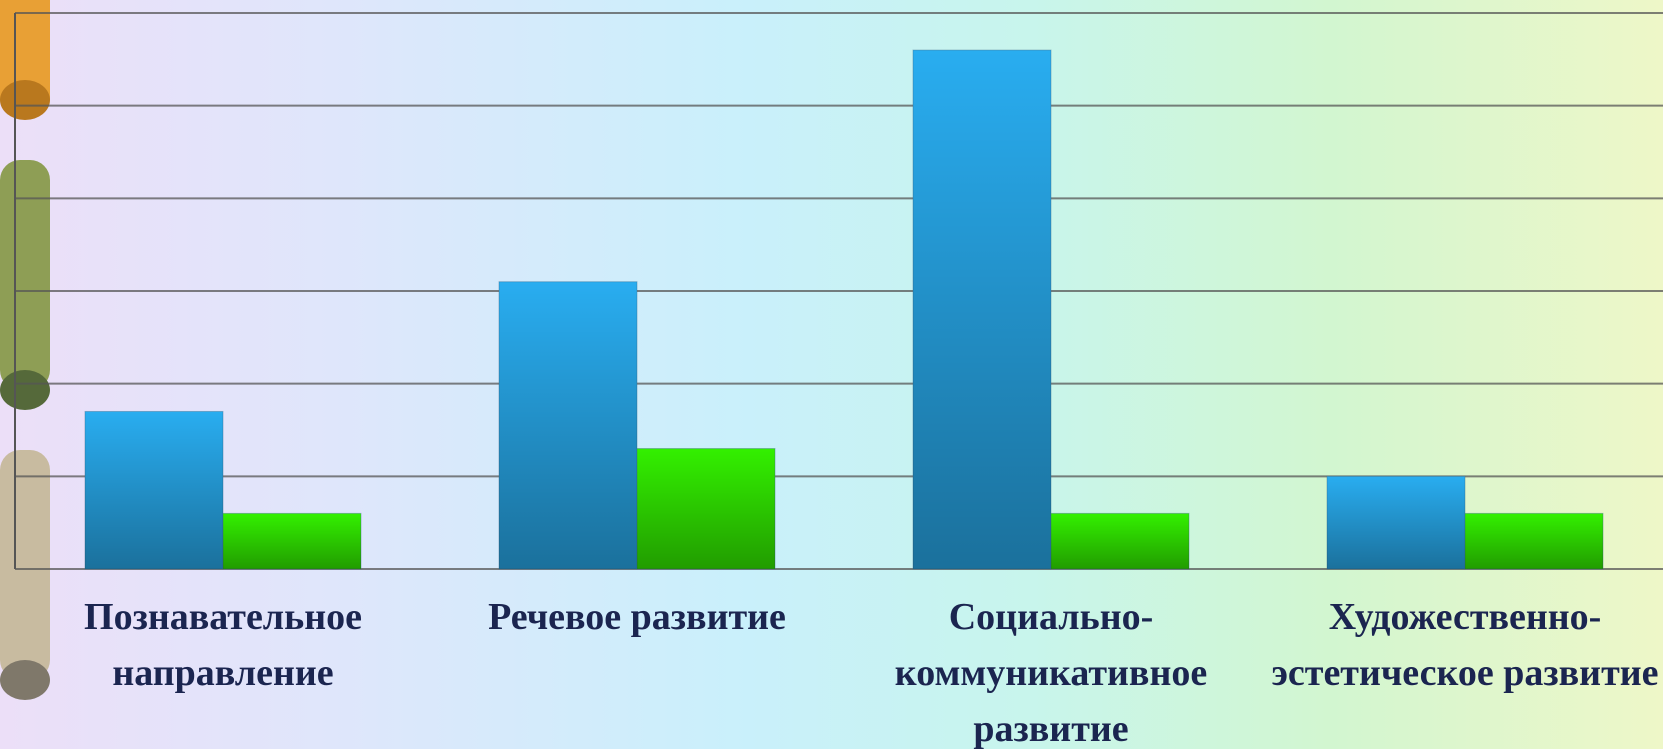 The width and height of the screenshot is (1663, 749). What do you see at coordinates (223, 645) in the screenshot?
I see `x-tick-label: Познавательное направление` at bounding box center [223, 645].